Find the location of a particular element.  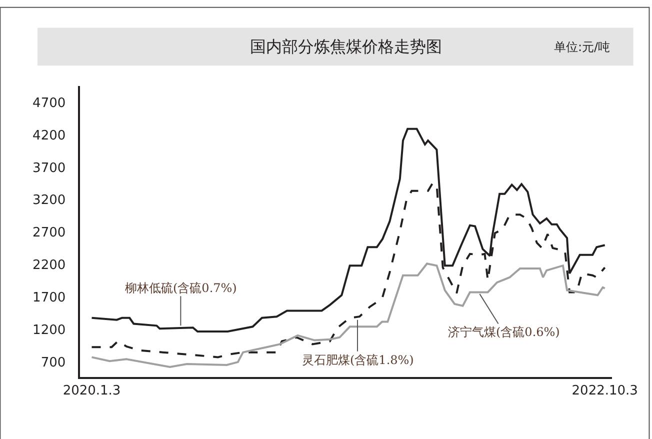

y-tick-label: 3200 is located at coordinates (49, 200).